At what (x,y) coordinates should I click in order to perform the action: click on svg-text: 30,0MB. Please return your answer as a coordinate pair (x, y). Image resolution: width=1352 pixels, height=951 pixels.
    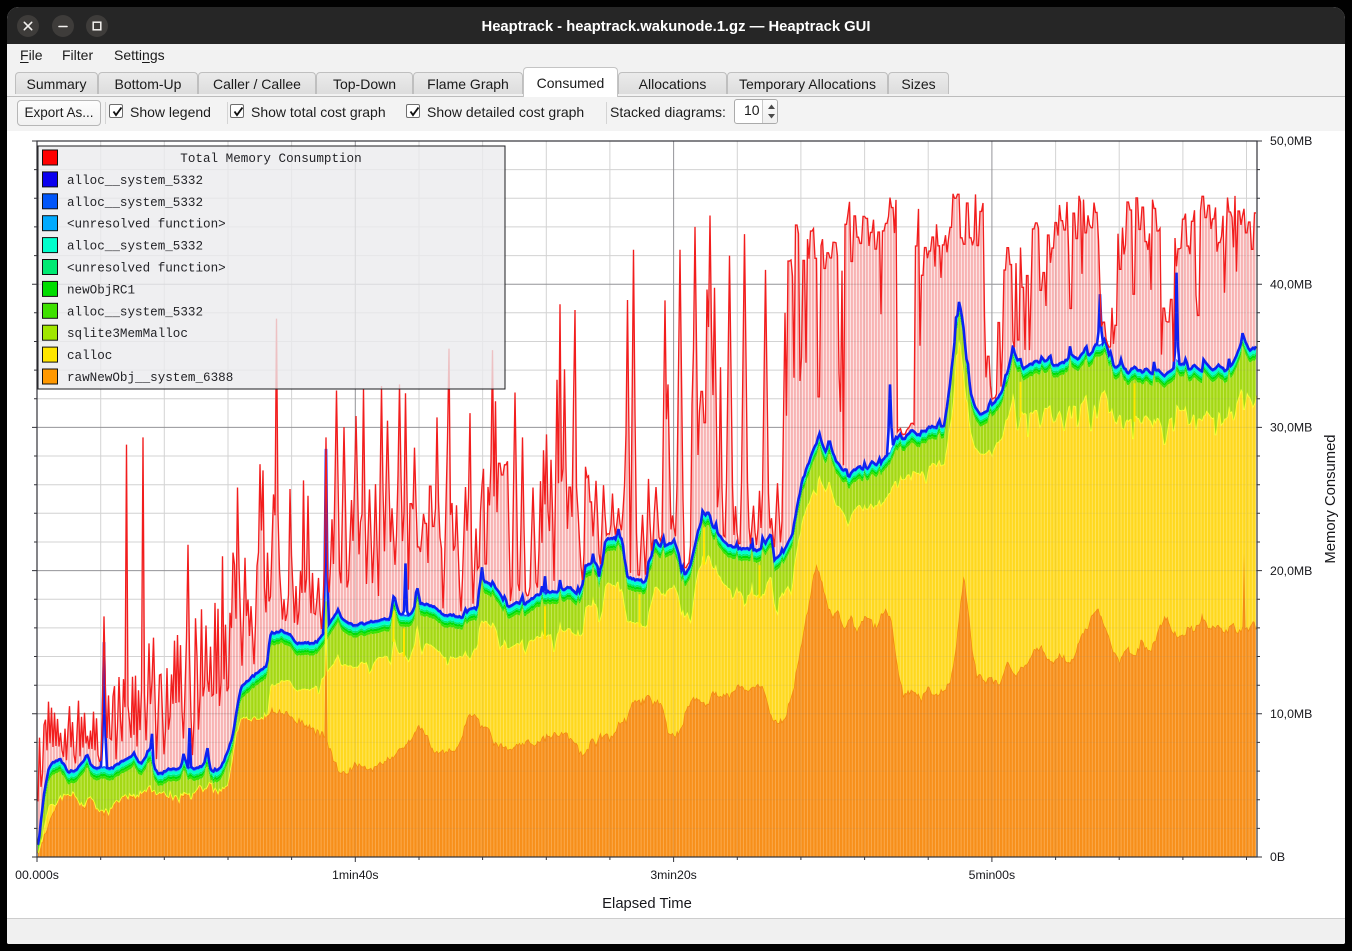
    Looking at the image, I should click on (1291, 428).